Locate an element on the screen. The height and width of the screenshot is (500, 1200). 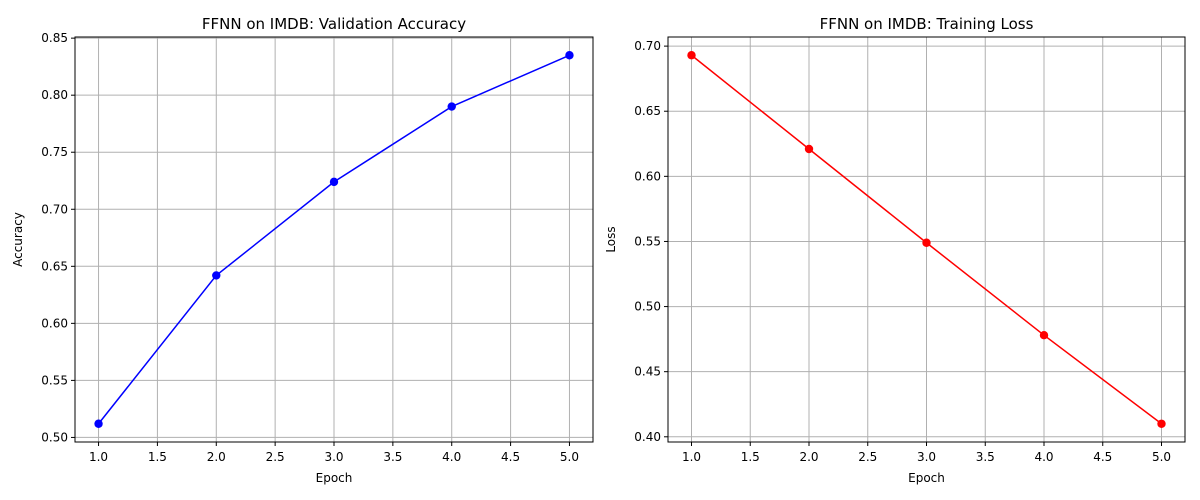
y-axis-label: Accuracy is located at coordinates (18, 239).